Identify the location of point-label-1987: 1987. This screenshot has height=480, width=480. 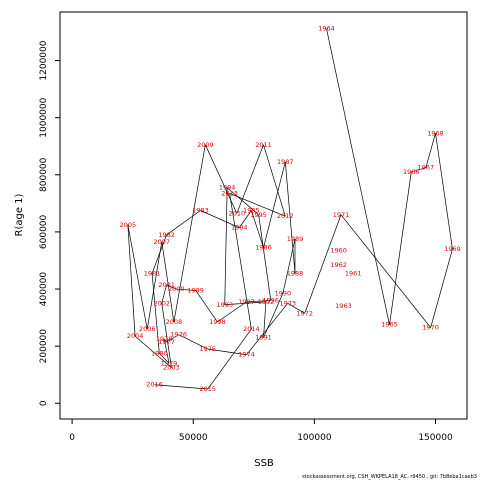
(285, 162).